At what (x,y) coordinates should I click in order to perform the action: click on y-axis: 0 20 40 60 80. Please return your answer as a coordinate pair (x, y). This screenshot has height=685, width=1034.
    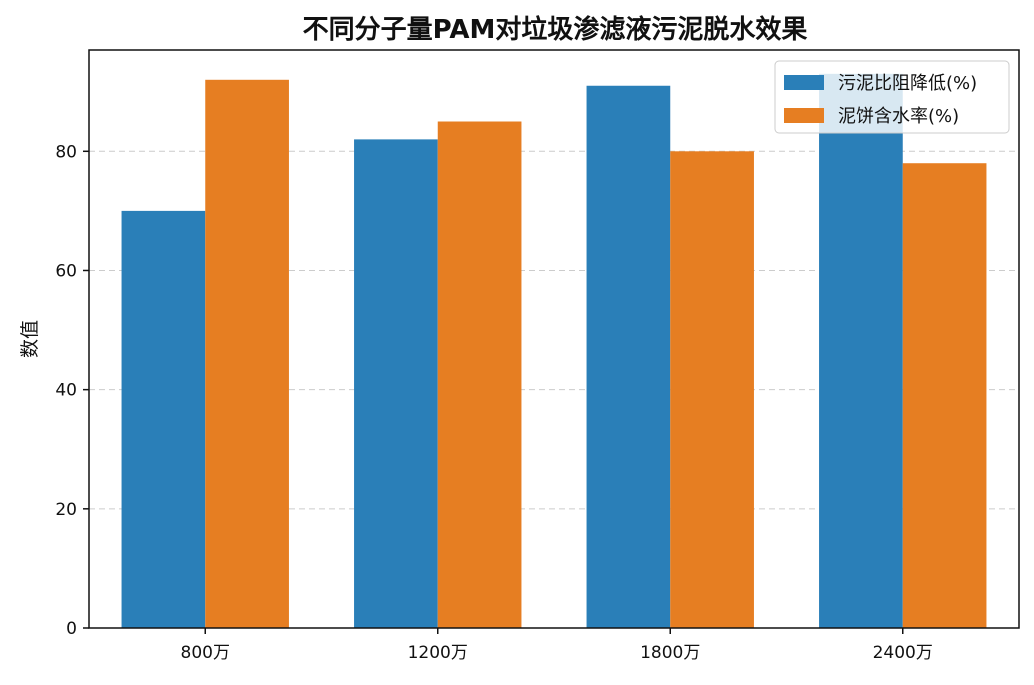
    Looking at the image, I should click on (72, 390).